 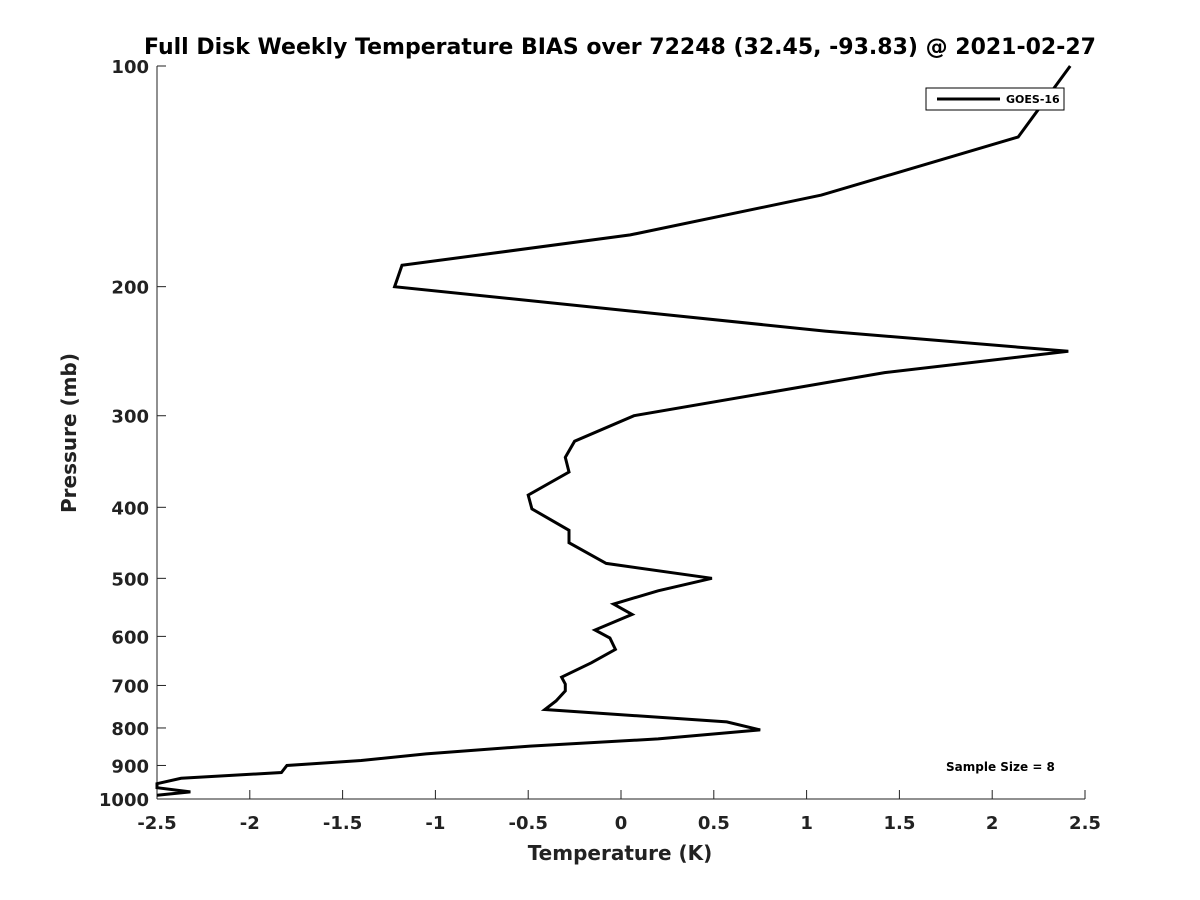 What do you see at coordinates (130, 637) in the screenshot?
I see `y-tick-label: 600` at bounding box center [130, 637].